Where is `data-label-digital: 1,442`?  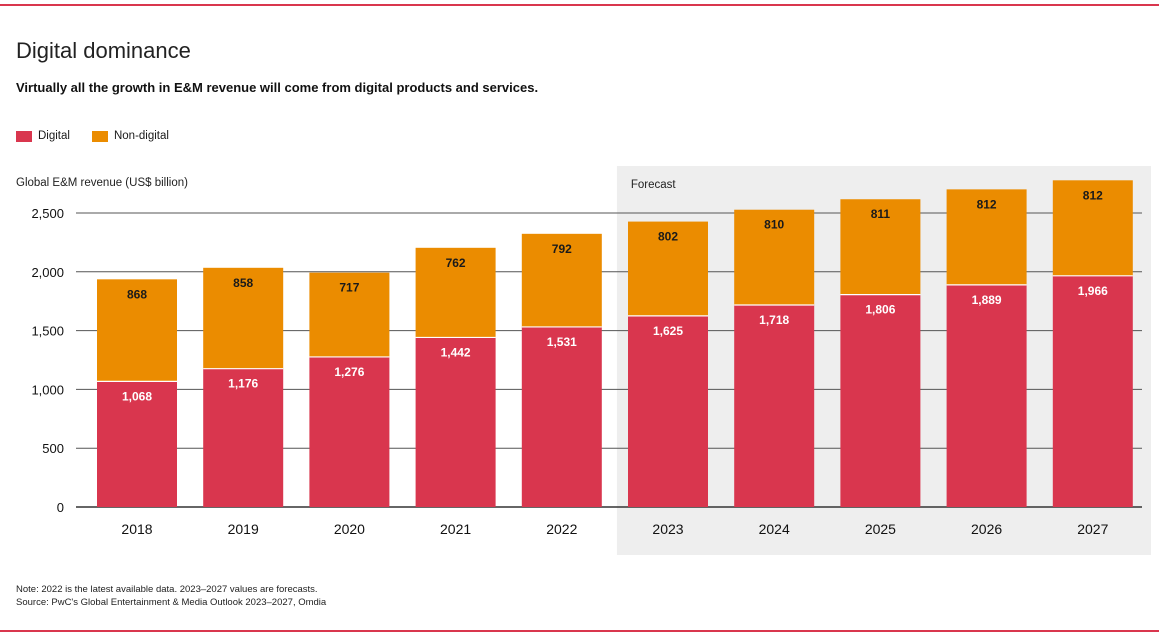
data-label-digital: 1,442 is located at coordinates (456, 352).